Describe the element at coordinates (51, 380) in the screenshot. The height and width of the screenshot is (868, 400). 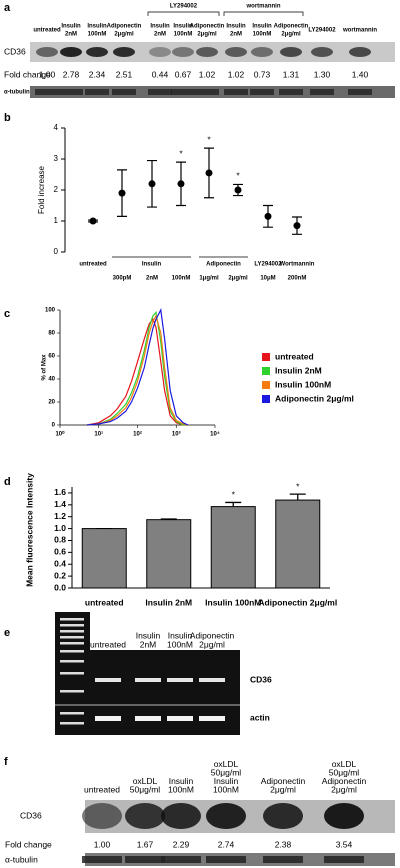
I see `y-tick-label: 40` at that location.